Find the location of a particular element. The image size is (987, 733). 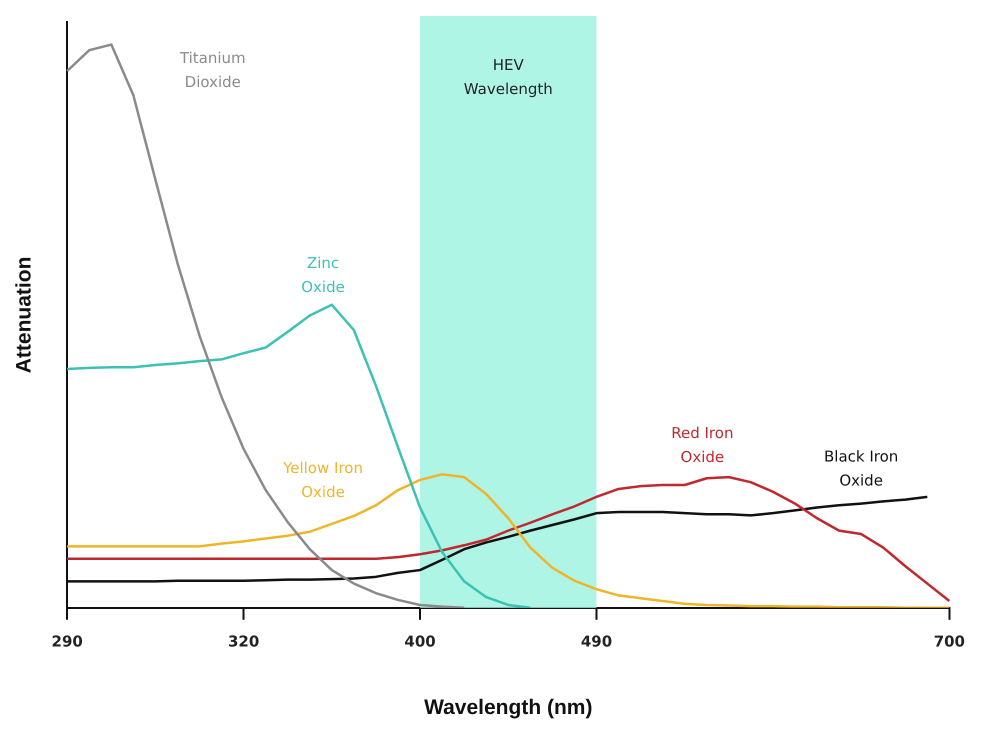

text: Titanium Dioxide is located at coordinates (212, 70).